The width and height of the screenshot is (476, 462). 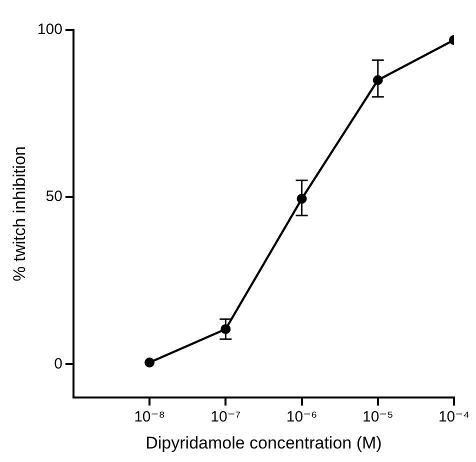 I want to click on point, so click(x=149, y=363).